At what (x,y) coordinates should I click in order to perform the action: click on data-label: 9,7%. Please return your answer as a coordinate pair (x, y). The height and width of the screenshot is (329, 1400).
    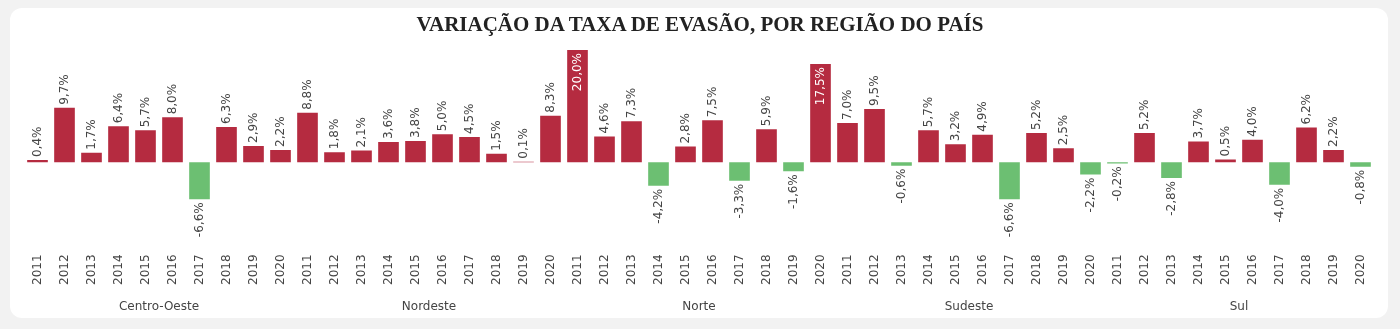
    Looking at the image, I should click on (63, 89).